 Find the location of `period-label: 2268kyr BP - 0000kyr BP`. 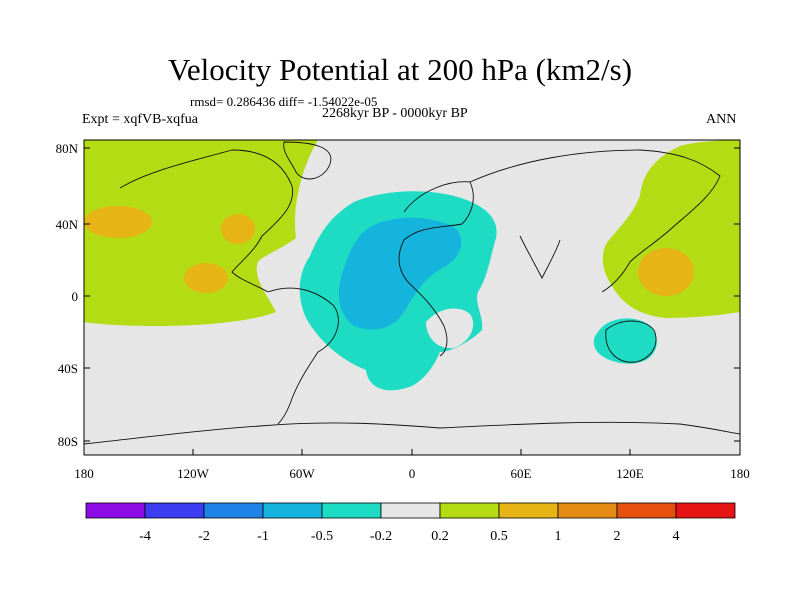

period-label: 2268kyr BP - 0000kyr BP is located at coordinates (395, 113).